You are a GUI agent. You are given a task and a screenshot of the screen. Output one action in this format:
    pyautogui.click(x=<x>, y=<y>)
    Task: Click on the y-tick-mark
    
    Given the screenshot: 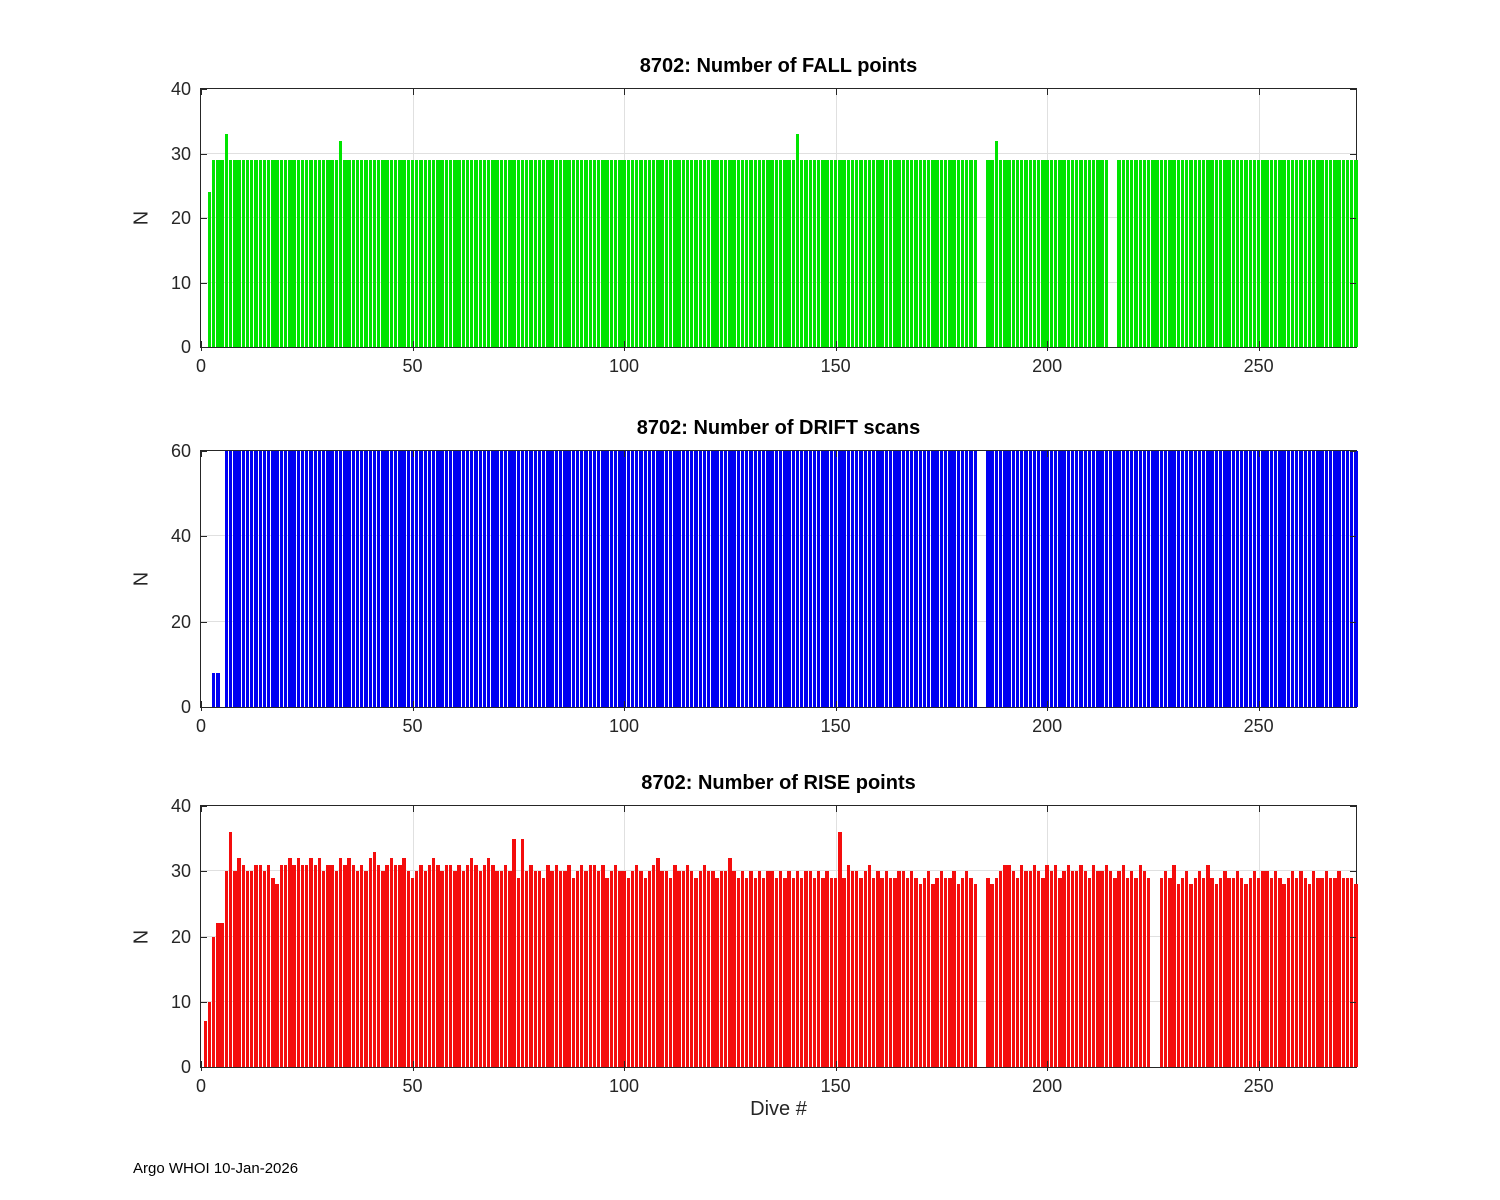 What is the action you would take?
    pyautogui.click(x=1353, y=806)
    